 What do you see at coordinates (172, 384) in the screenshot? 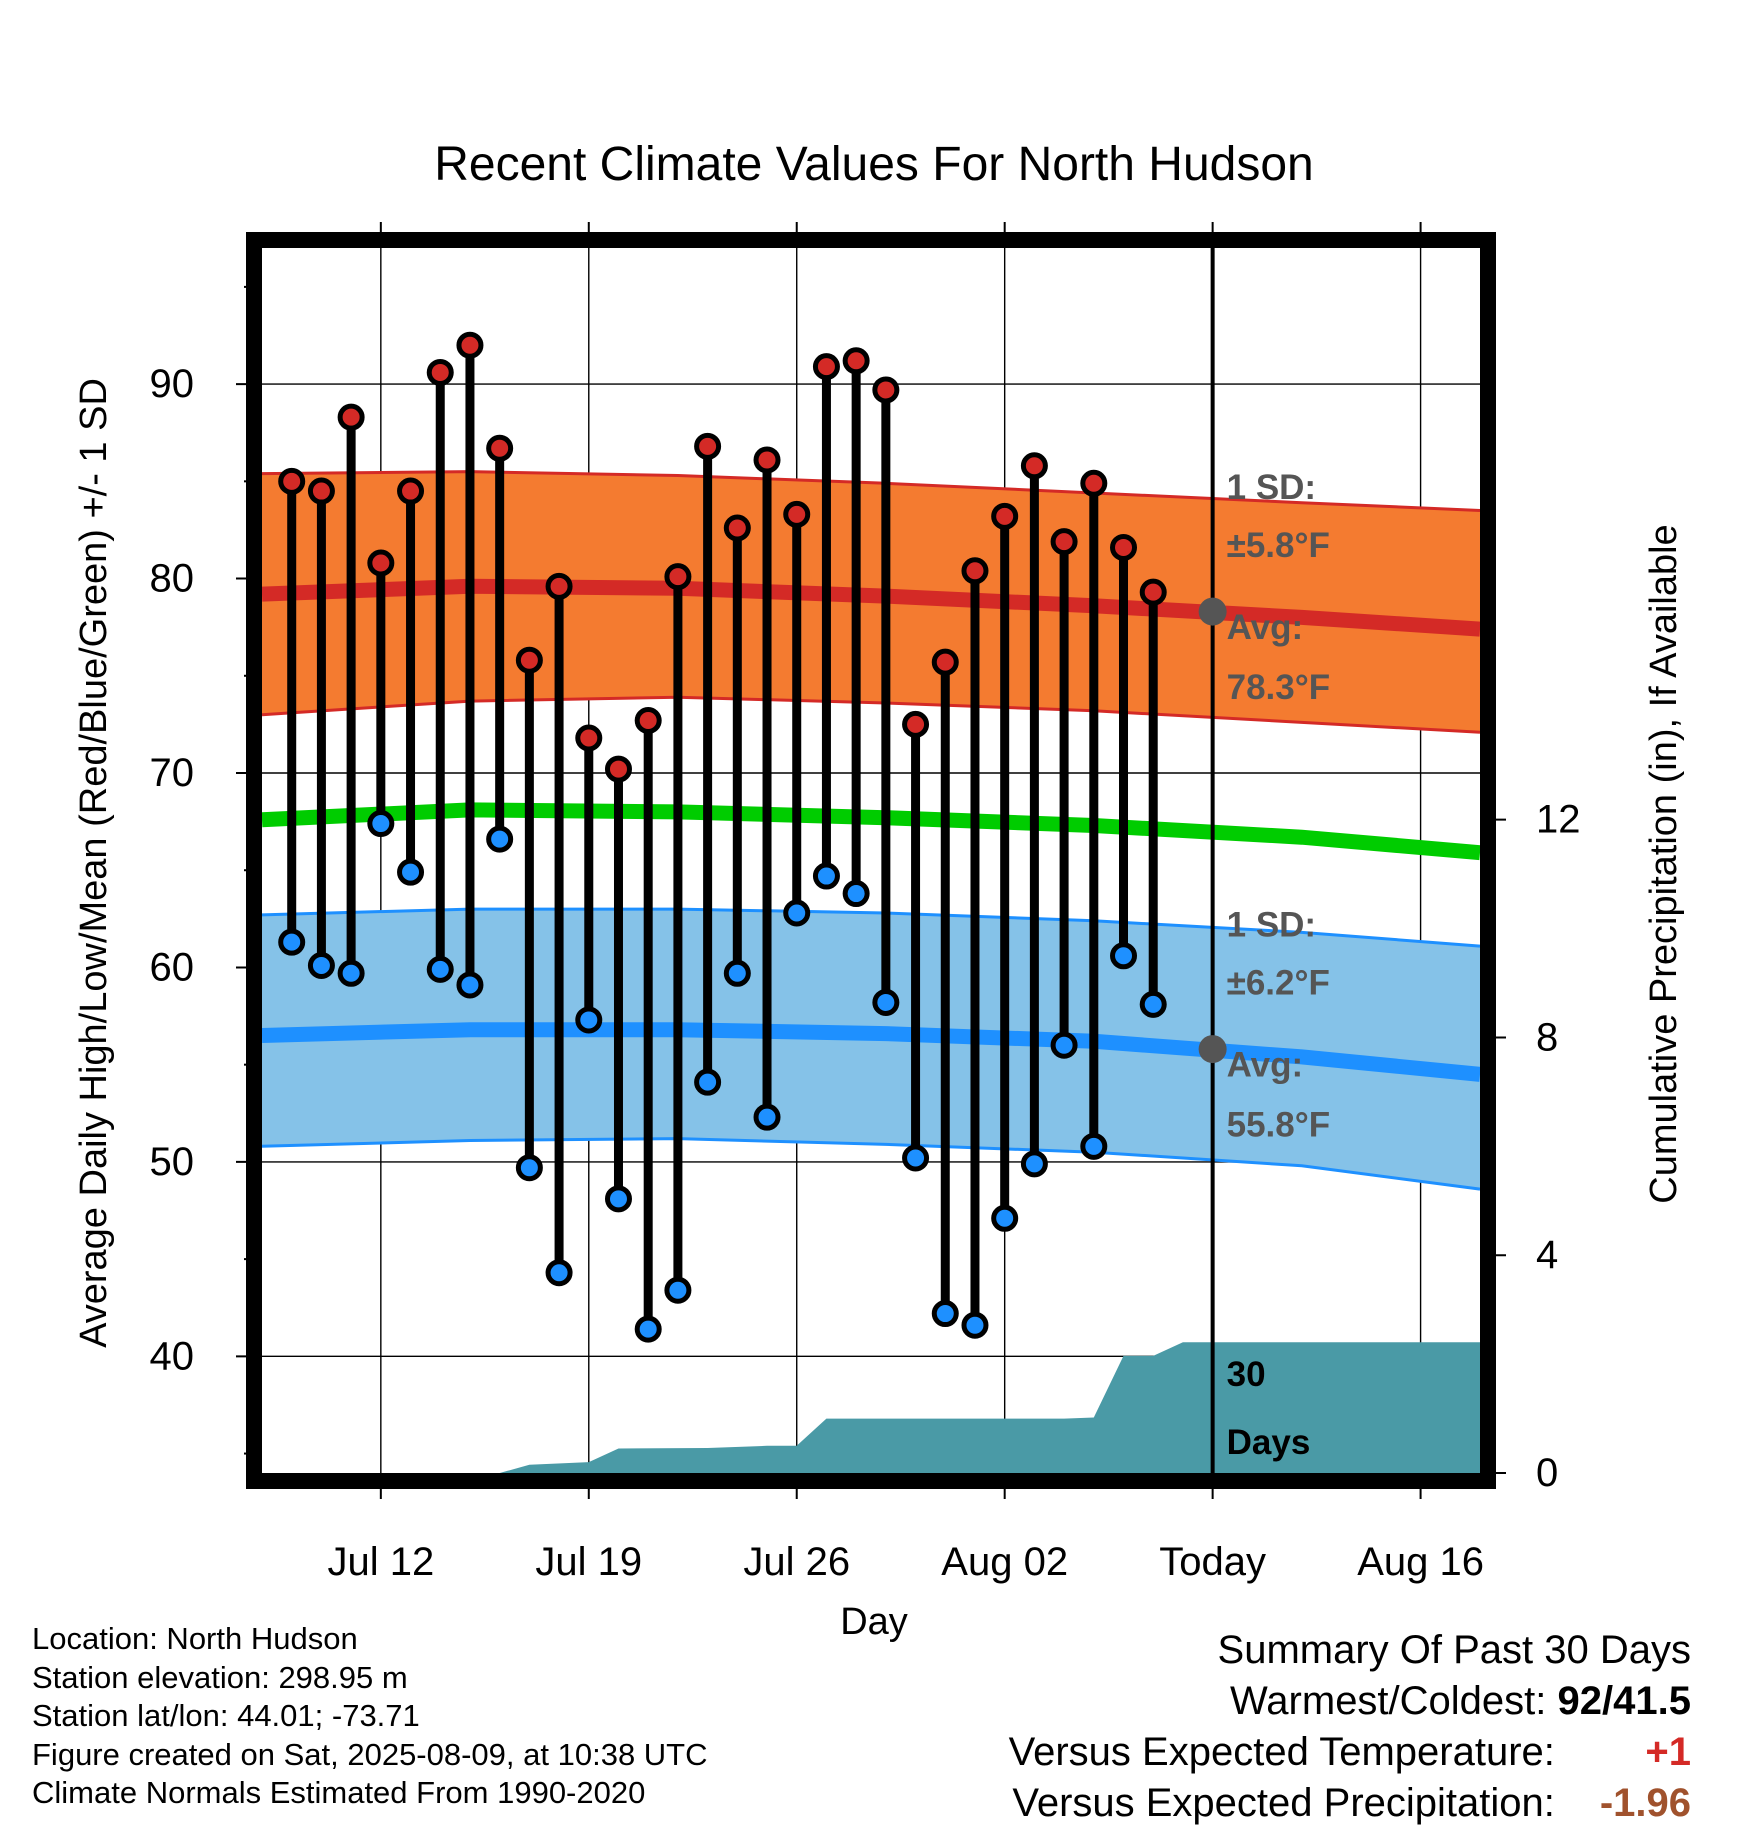
I see `y-tick-label: 90` at bounding box center [172, 384].